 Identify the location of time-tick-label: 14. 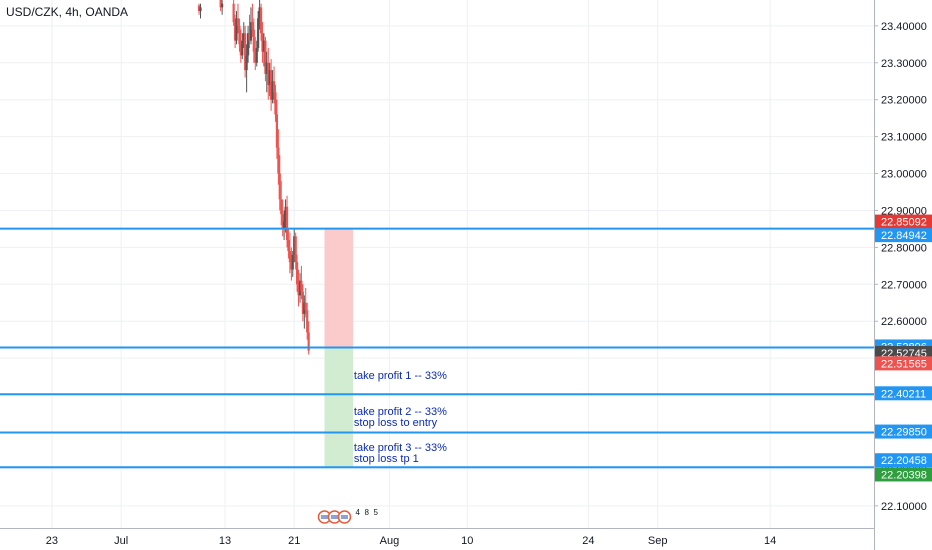
(770, 541).